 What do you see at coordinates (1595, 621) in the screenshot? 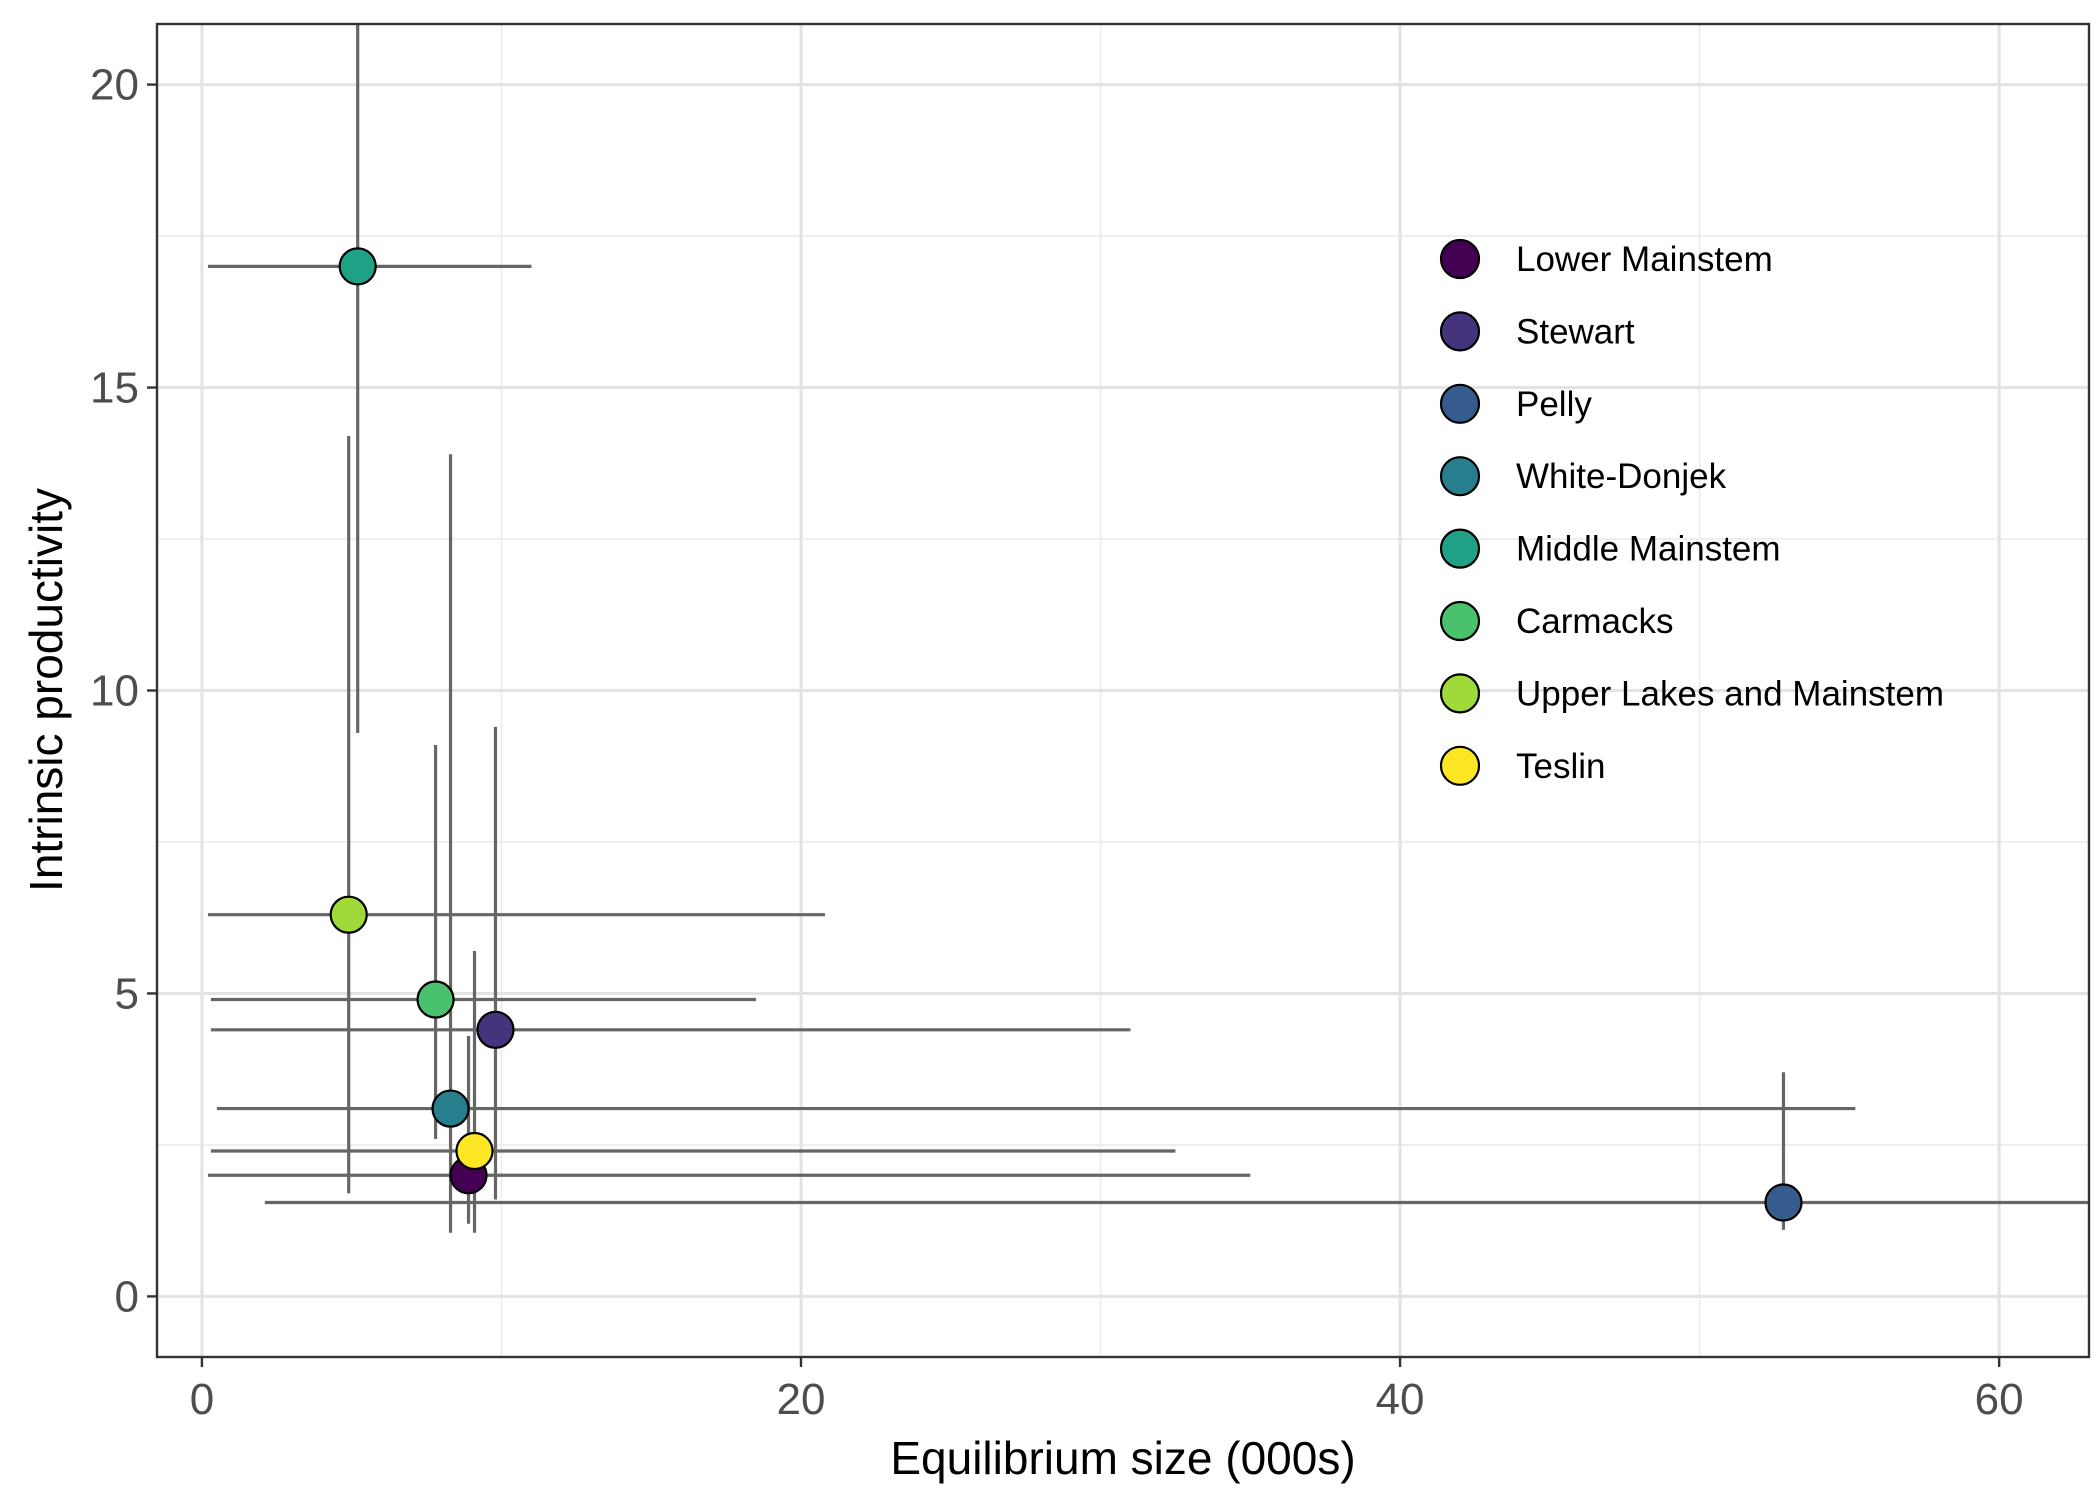
I see `legend-label: Carmacks` at bounding box center [1595, 621].